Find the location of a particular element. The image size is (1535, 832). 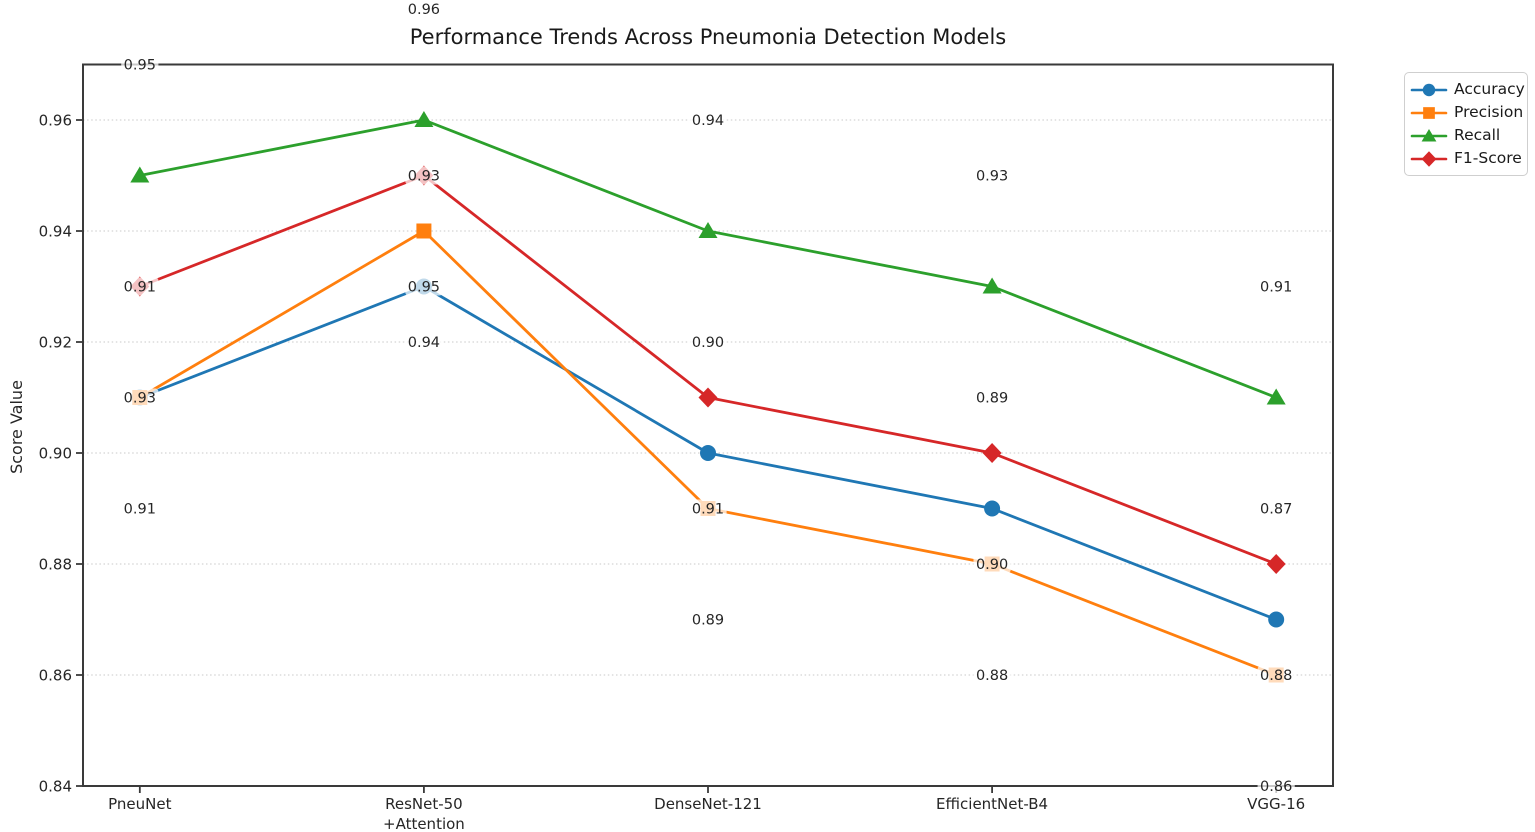

diamond-marker-icon is located at coordinates (1429, 158).